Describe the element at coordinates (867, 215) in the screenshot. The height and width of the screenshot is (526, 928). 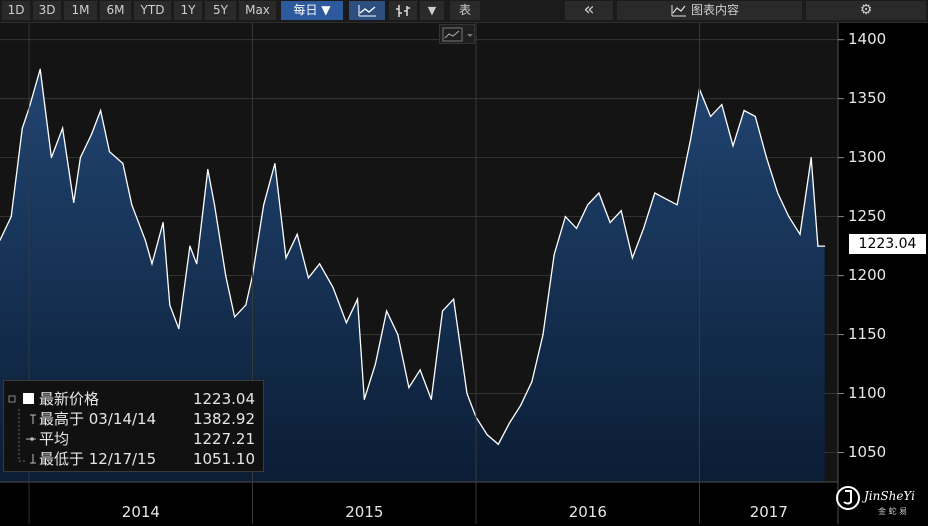
I see `y-tick-label: 1250` at that location.